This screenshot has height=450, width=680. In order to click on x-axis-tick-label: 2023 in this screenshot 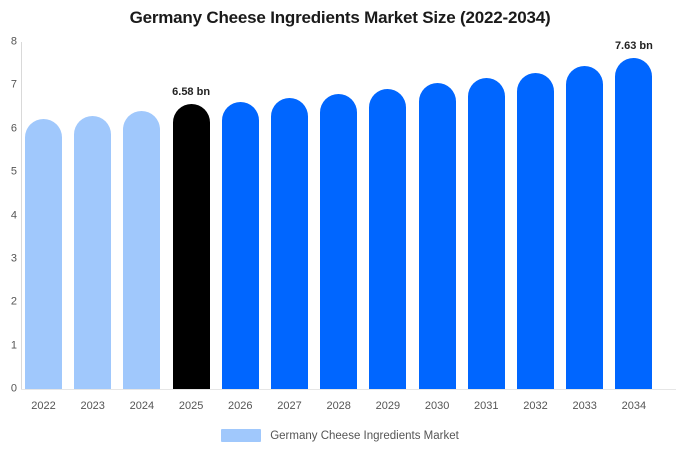, I will do `click(92, 406)`.